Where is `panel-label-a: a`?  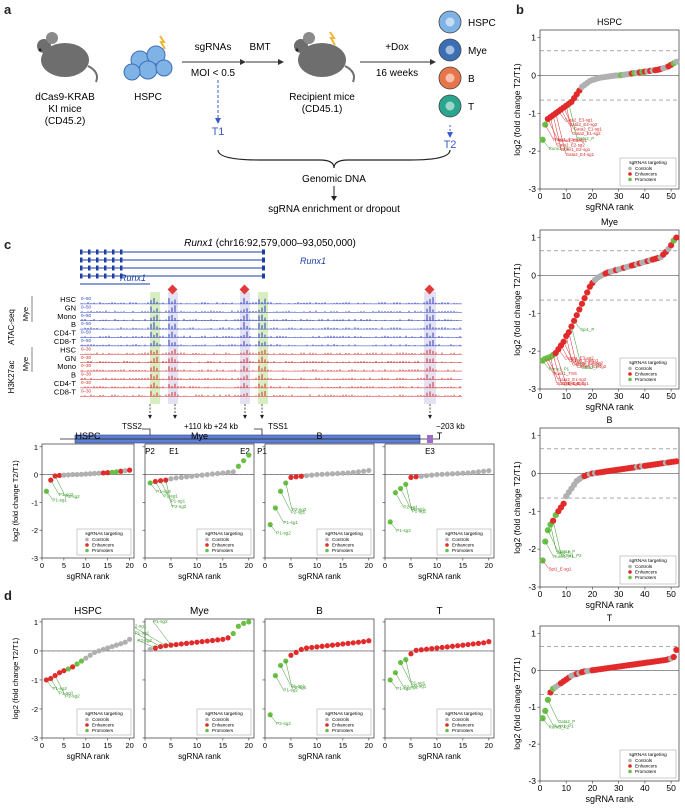 panel-label-a: a is located at coordinates (8, 9).